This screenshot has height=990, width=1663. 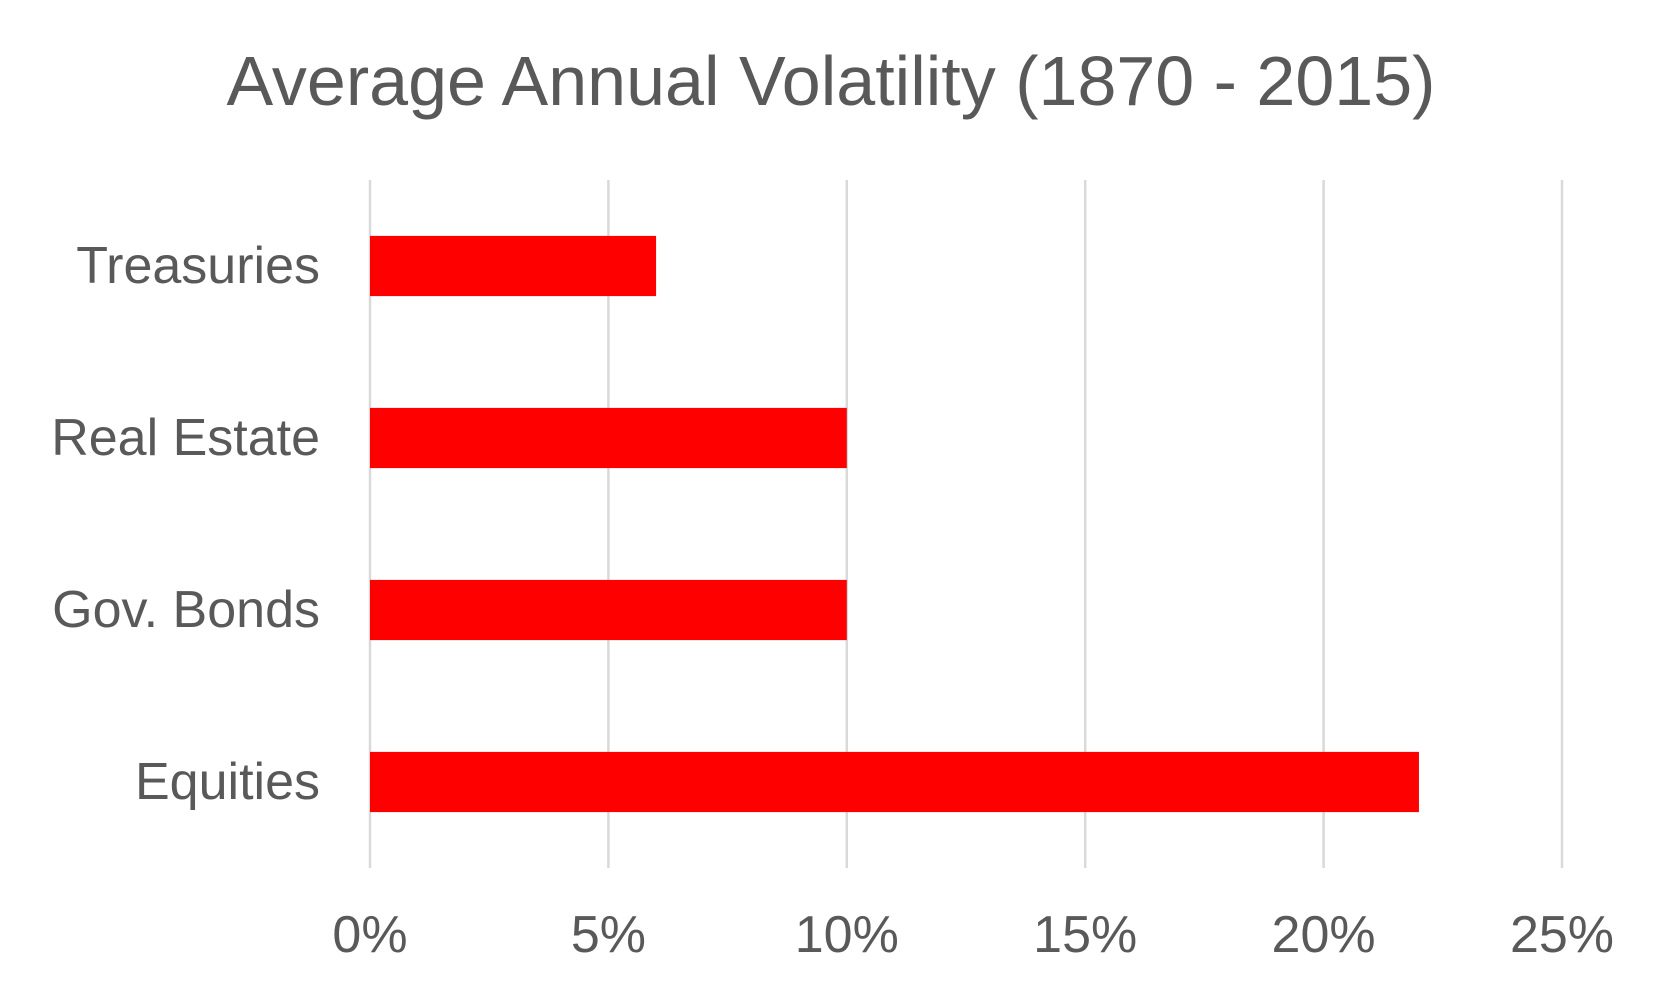 What do you see at coordinates (513, 266) in the screenshot?
I see `bar-treasuries` at bounding box center [513, 266].